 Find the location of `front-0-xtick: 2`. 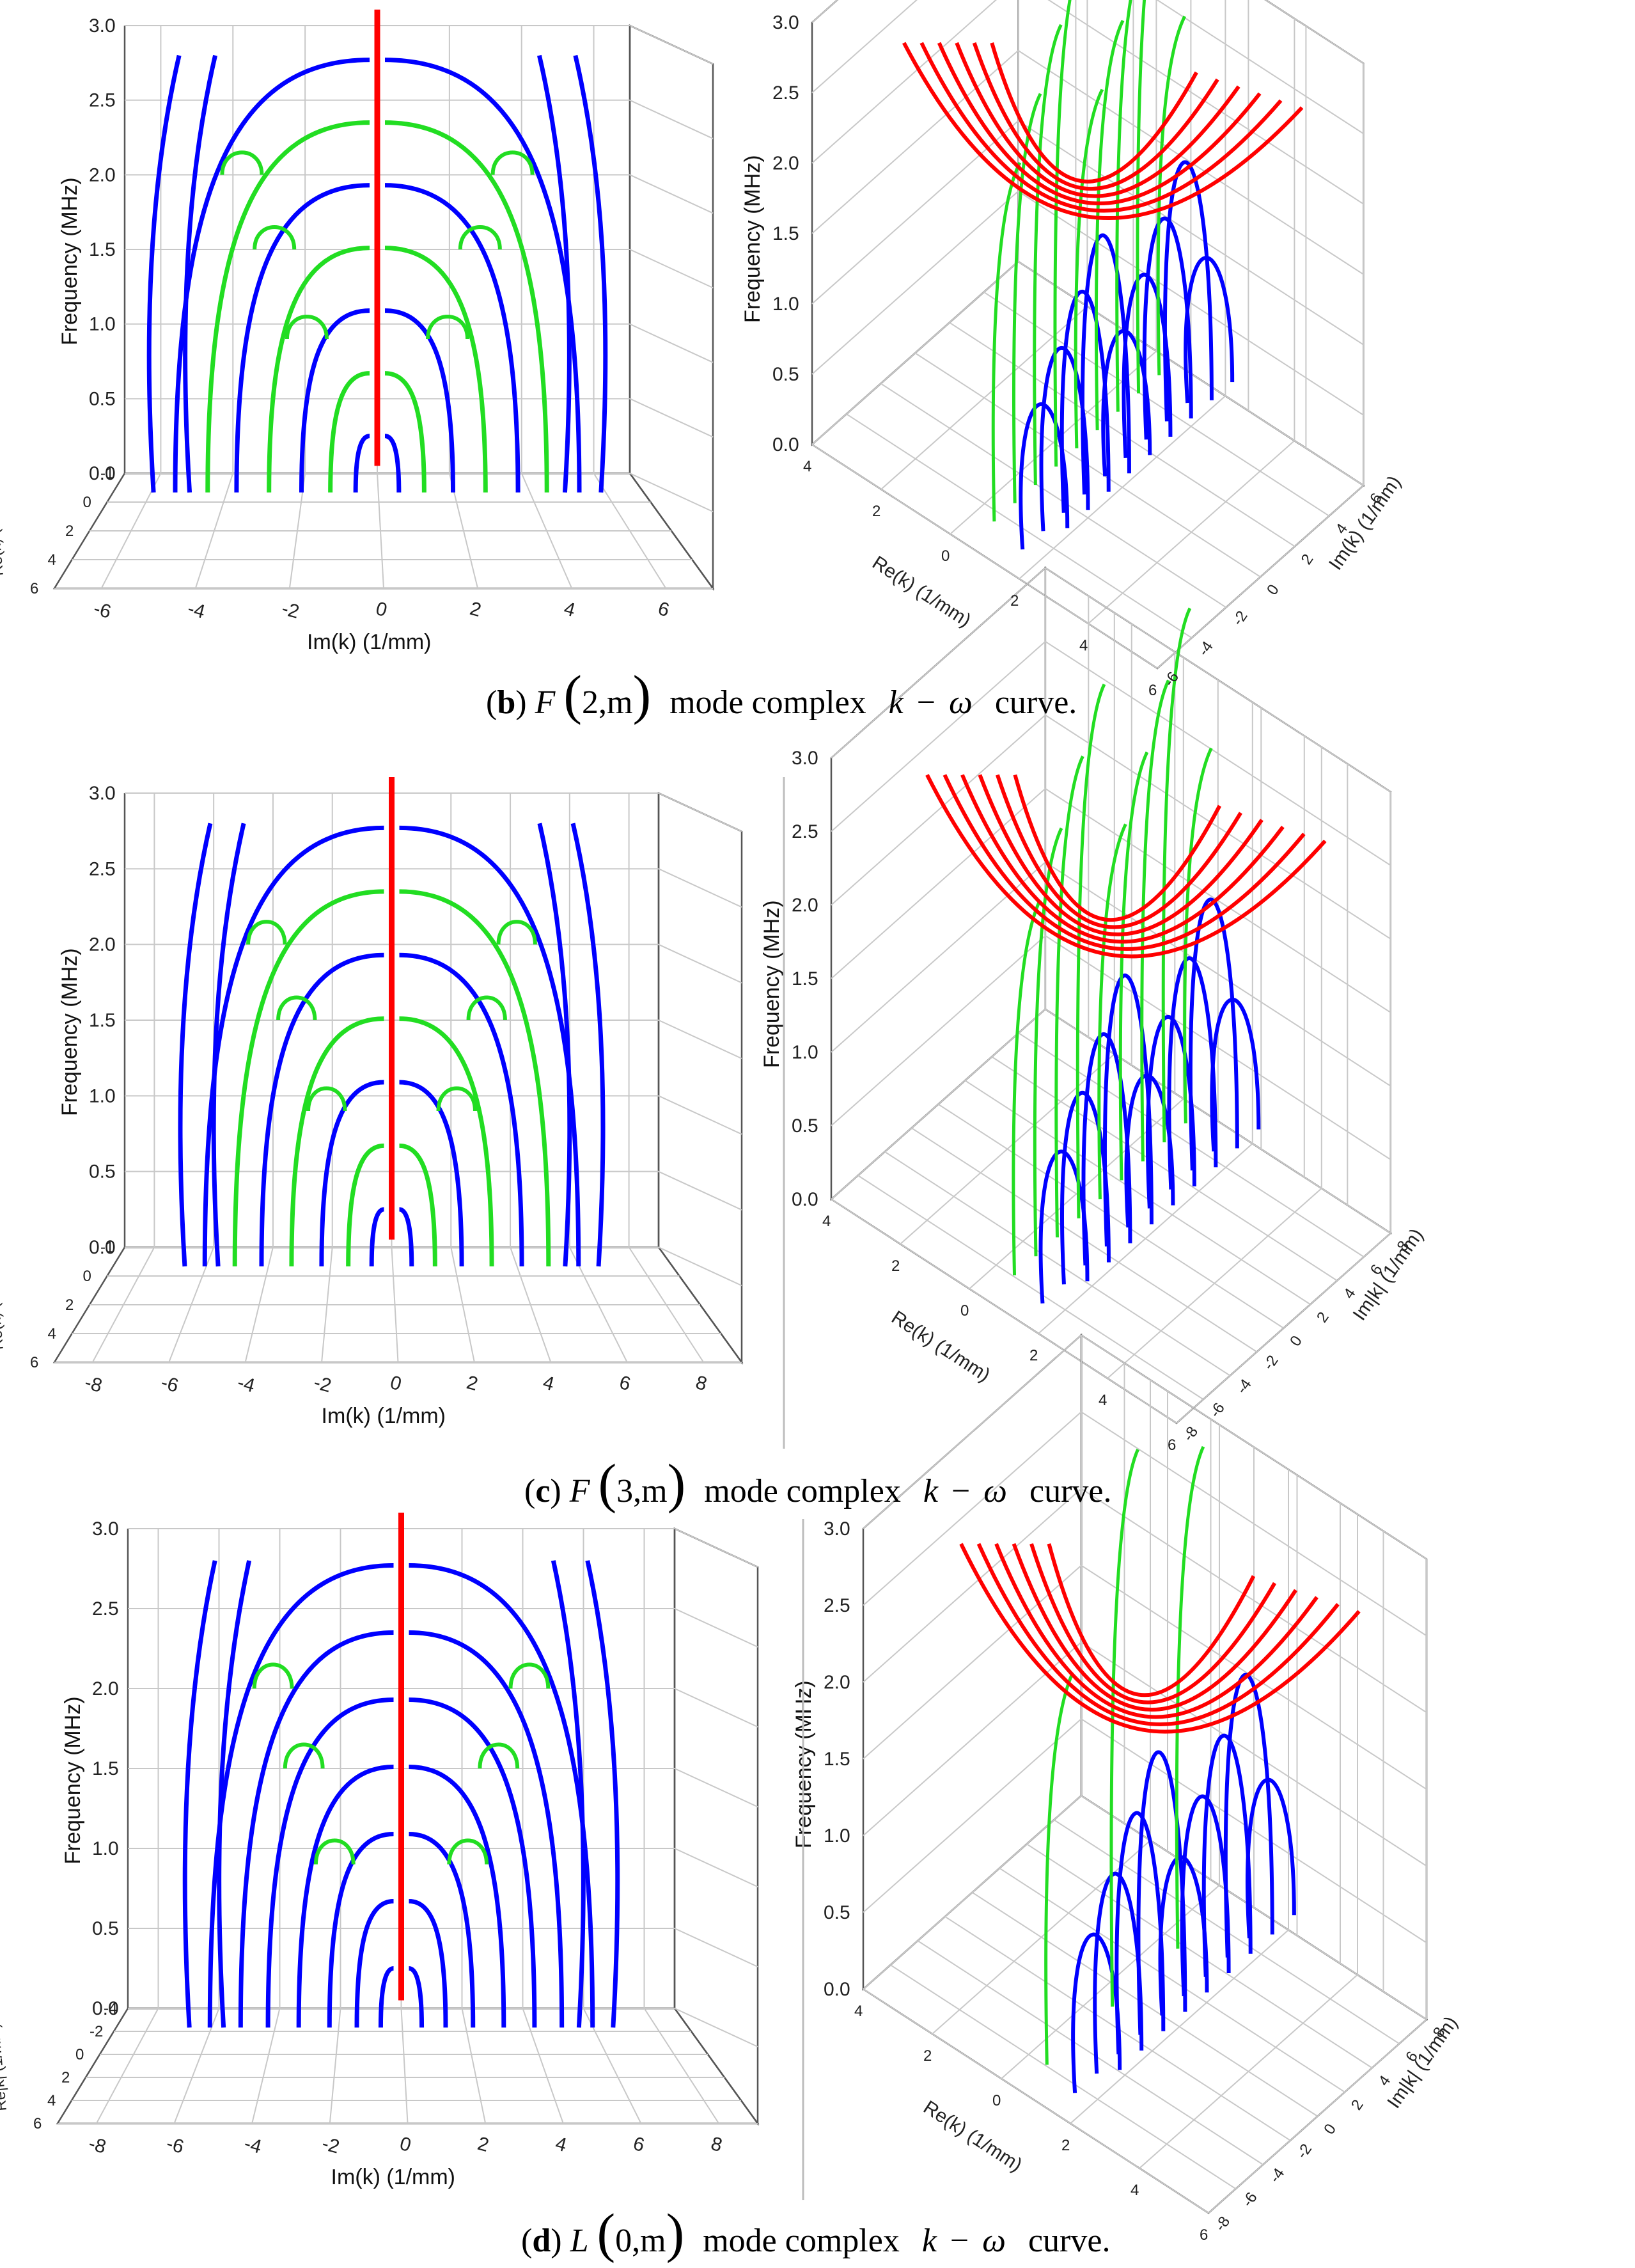

front-0-xtick: 2 is located at coordinates (475, 609).